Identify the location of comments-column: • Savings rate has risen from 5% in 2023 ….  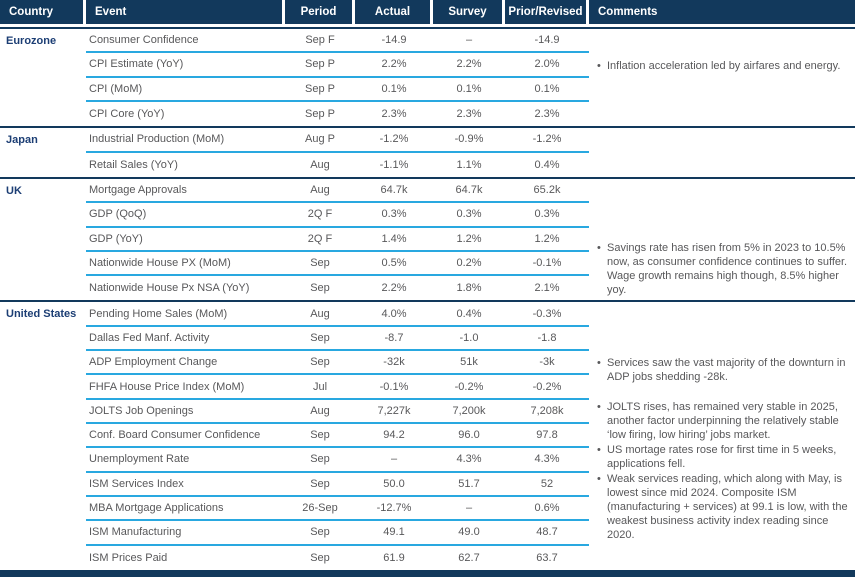
(722, 240).